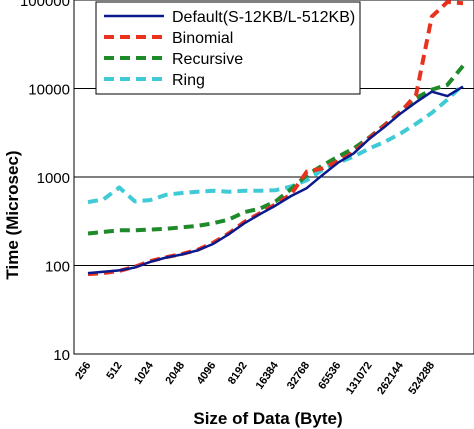  Describe the element at coordinates (268, 375) in the screenshot. I see `x-tick-label: 16384` at that location.